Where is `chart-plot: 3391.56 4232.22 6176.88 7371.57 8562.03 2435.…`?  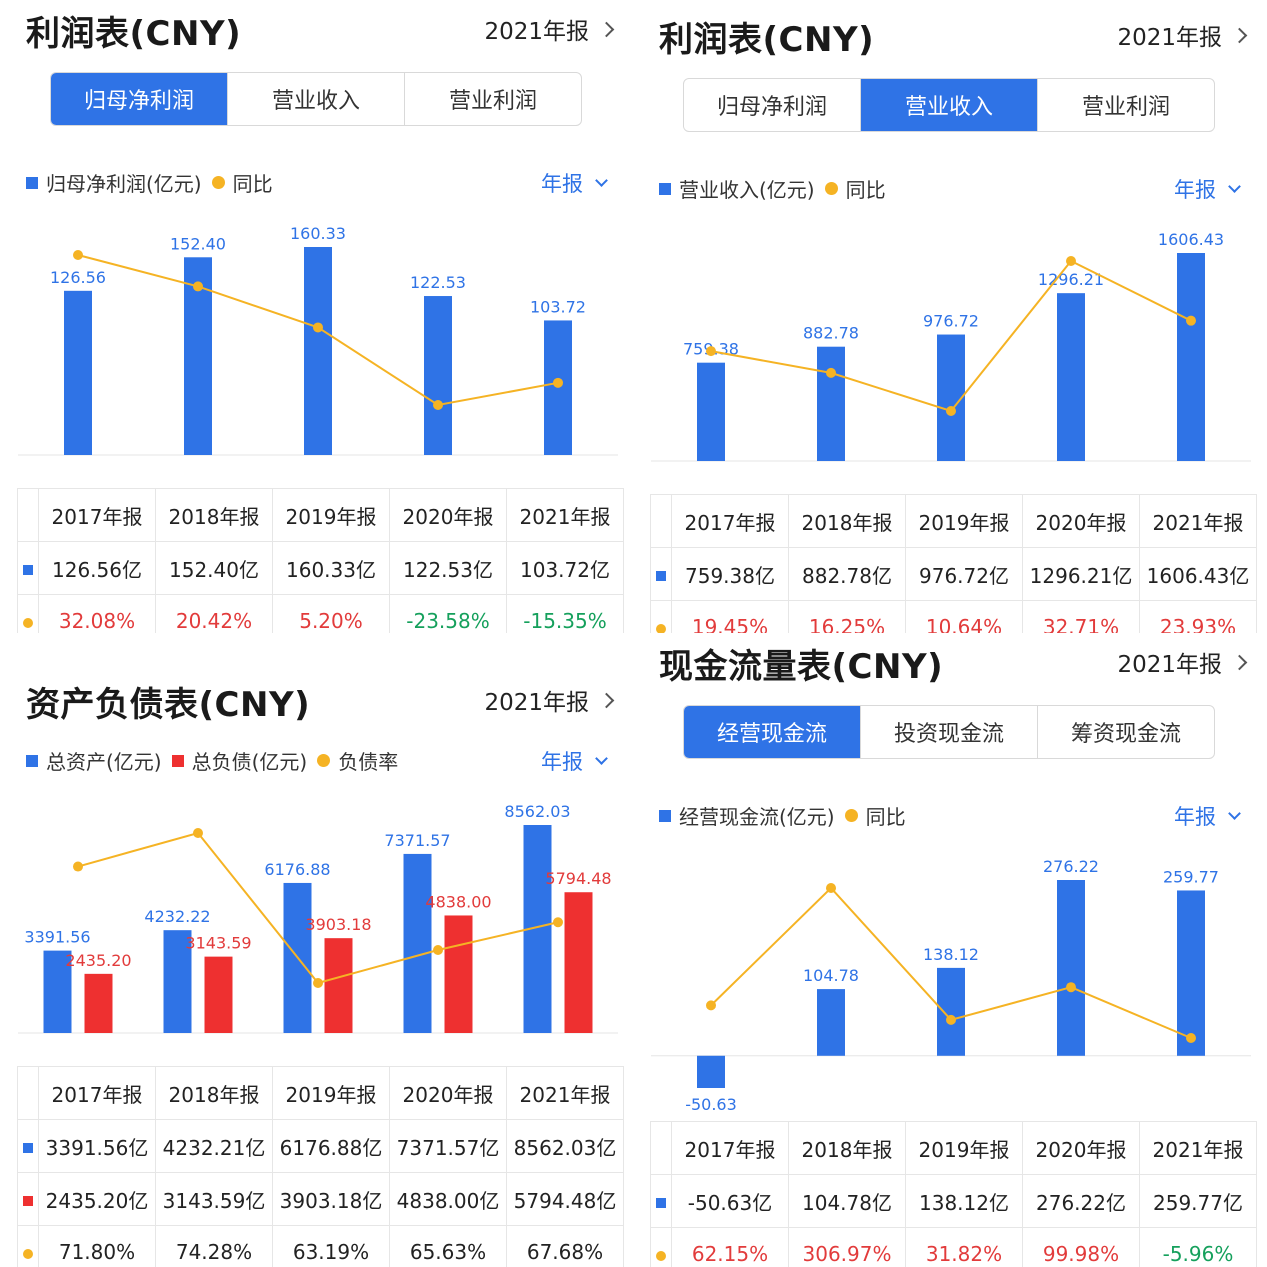
chart-plot: 3391.56 4232.22 6176.88 7371.57 8562.03 2435.… is located at coordinates (318, 918).